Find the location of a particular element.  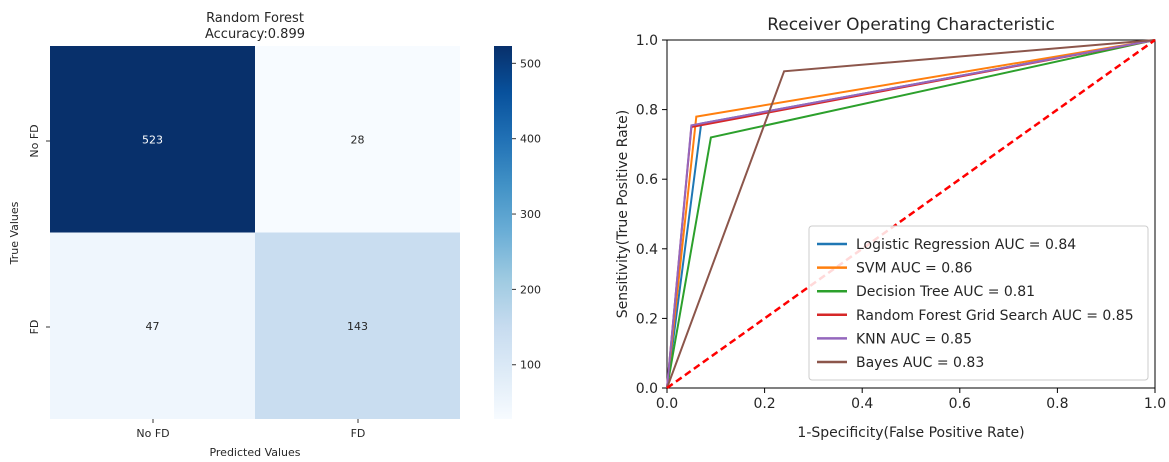

roc-title: Receiver Operating Characteristic is located at coordinates (911, 25).